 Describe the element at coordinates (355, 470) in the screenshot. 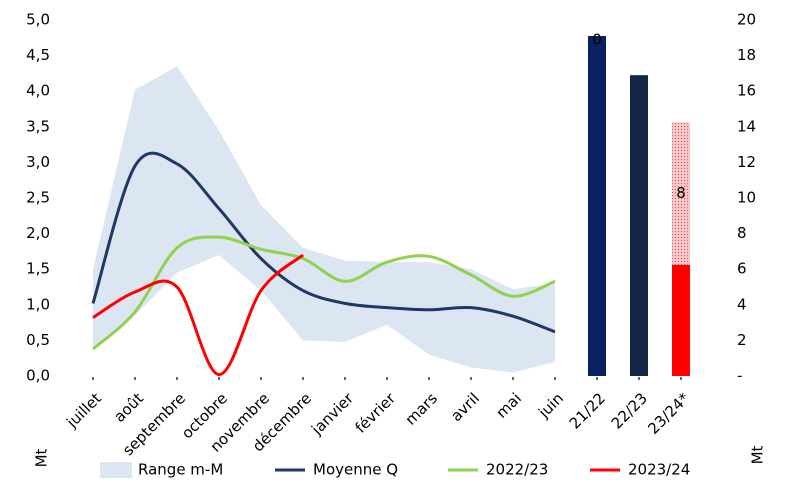

I see `legend-label: Moyenne Q` at that location.